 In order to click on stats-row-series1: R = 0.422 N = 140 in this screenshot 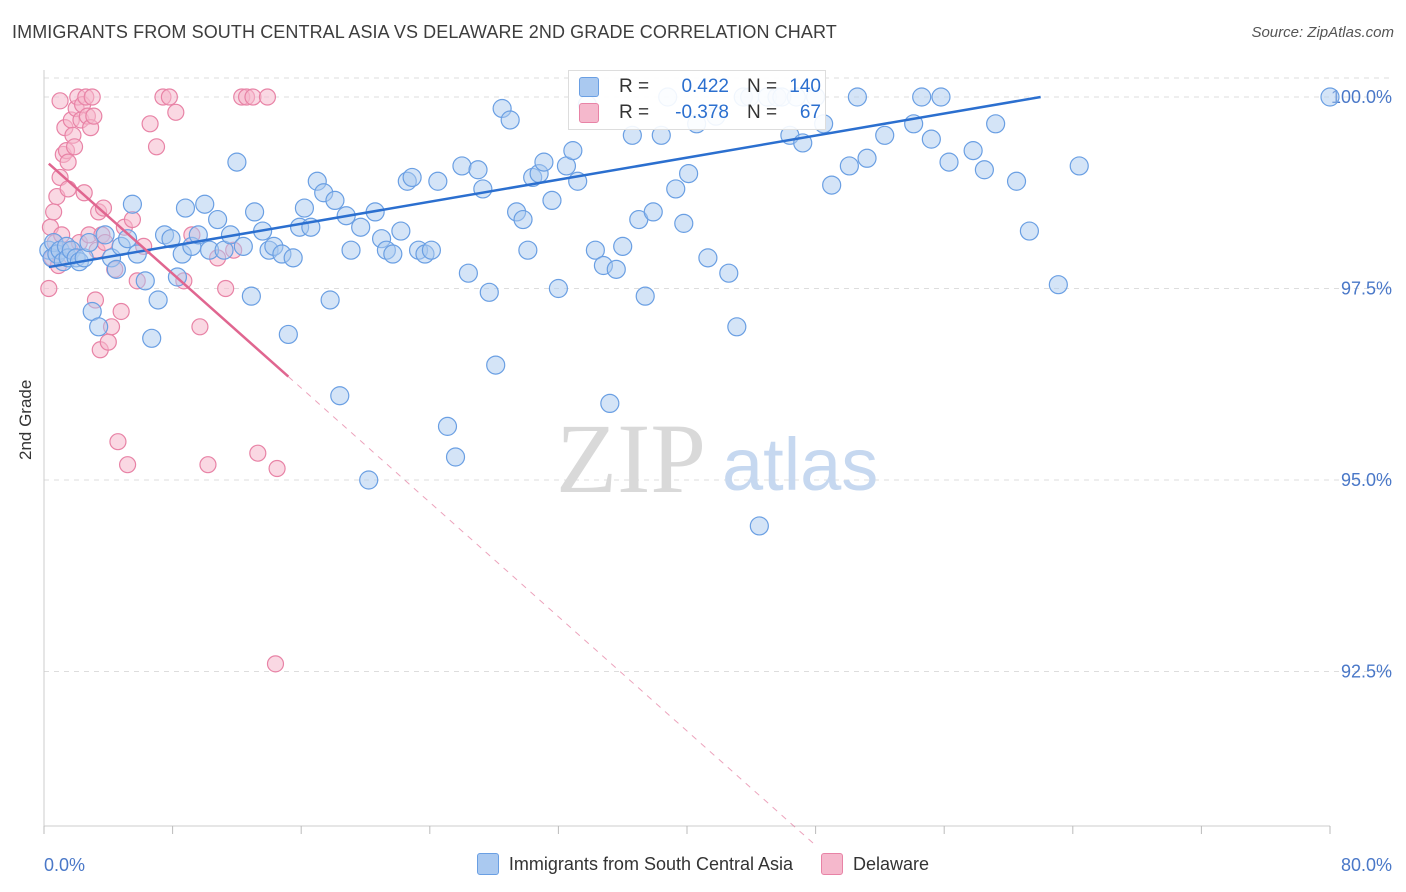, I will do `click(700, 87)`.